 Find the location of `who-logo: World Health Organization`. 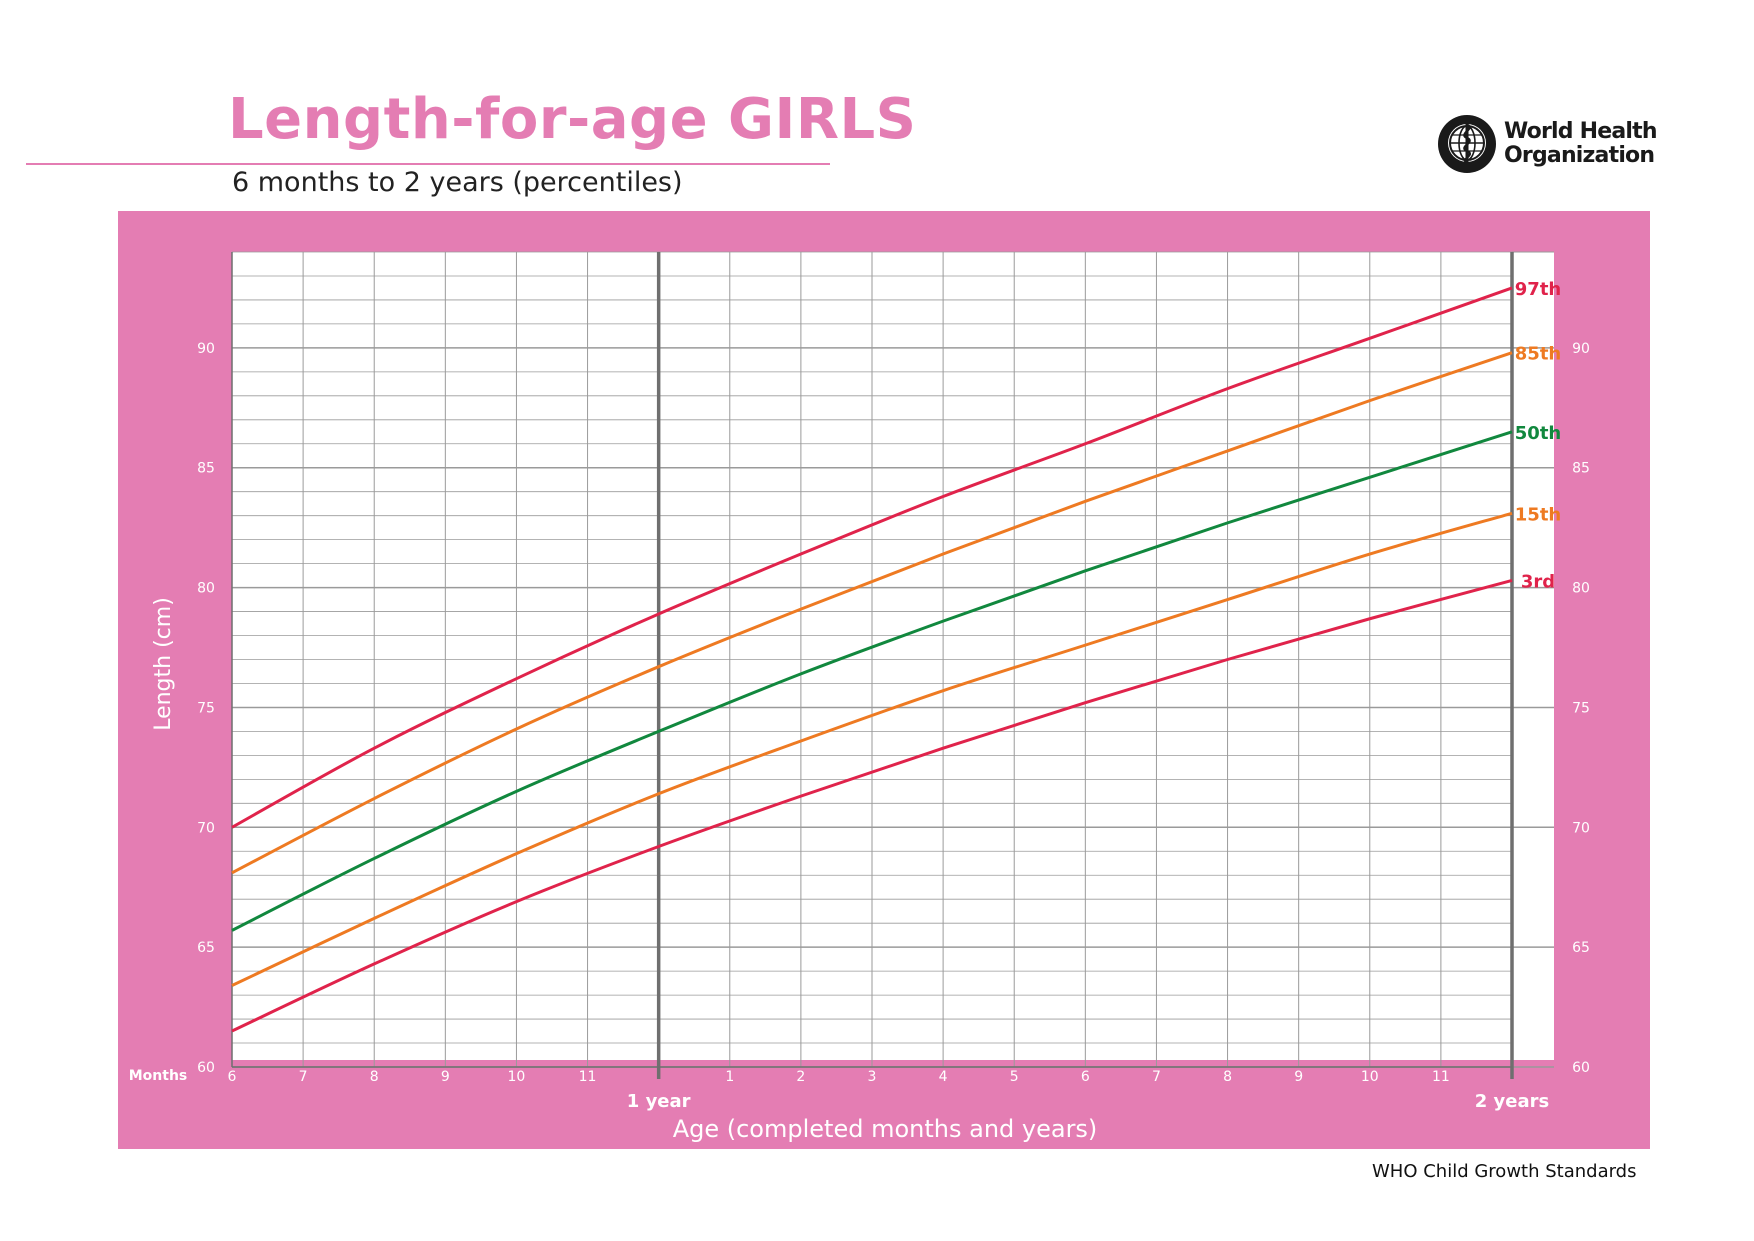

who-logo: World Health Organization is located at coordinates (1547, 144).